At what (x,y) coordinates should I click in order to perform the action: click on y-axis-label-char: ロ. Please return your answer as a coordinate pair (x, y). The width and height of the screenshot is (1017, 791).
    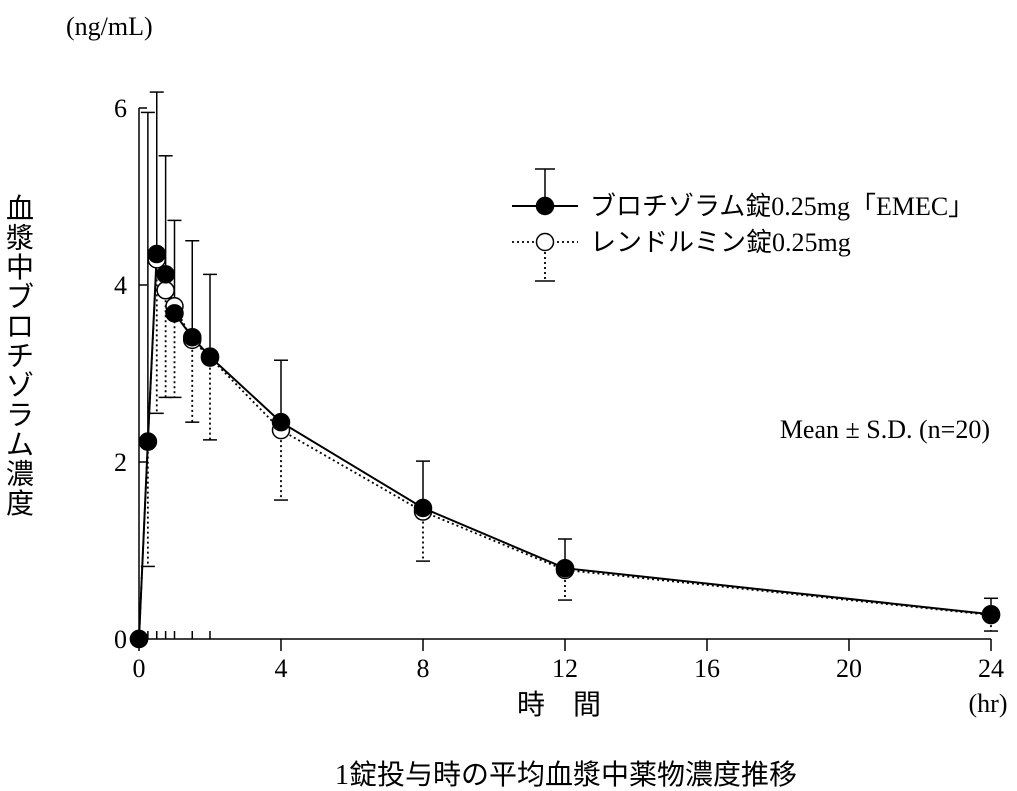
    Looking at the image, I should click on (20, 327).